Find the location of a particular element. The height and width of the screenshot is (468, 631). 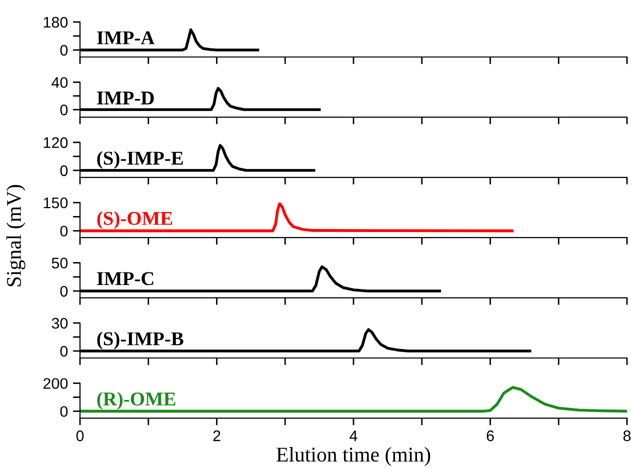

y-tick-label: 200 is located at coordinates (55, 383).